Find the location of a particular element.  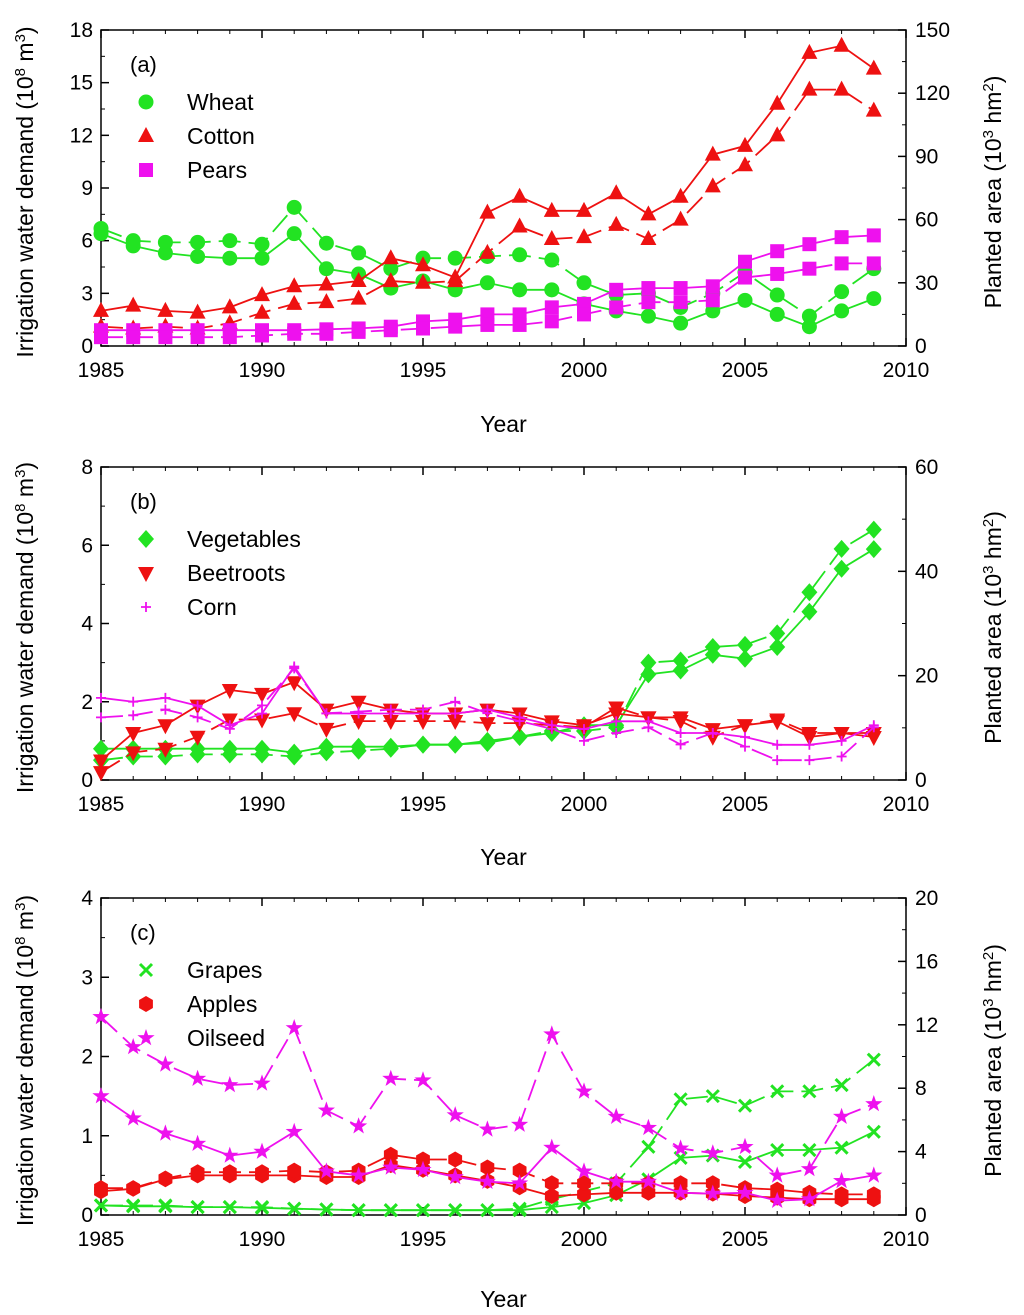

y-right-axis-title-part: ) is located at coordinates (993, 515).